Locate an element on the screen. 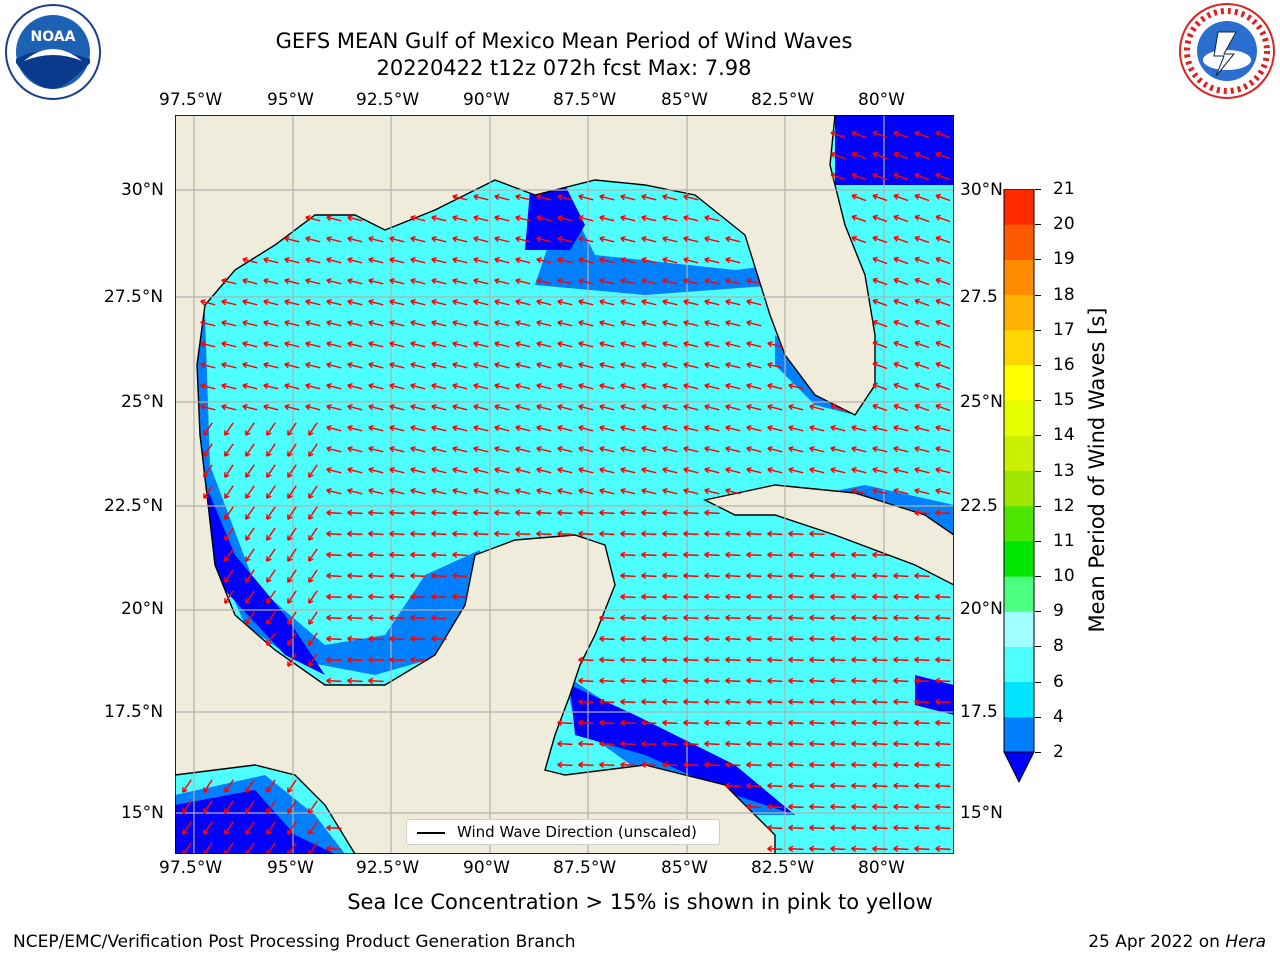 The width and height of the screenshot is (1280, 960). lon-label-bottom: 95°W is located at coordinates (290, 868).